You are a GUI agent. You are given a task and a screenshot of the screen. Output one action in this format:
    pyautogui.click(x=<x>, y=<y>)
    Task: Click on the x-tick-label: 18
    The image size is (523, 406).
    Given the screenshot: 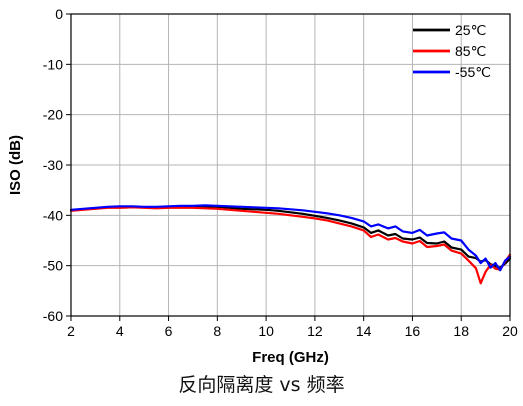 What is the action you would take?
    pyautogui.click(x=461, y=331)
    